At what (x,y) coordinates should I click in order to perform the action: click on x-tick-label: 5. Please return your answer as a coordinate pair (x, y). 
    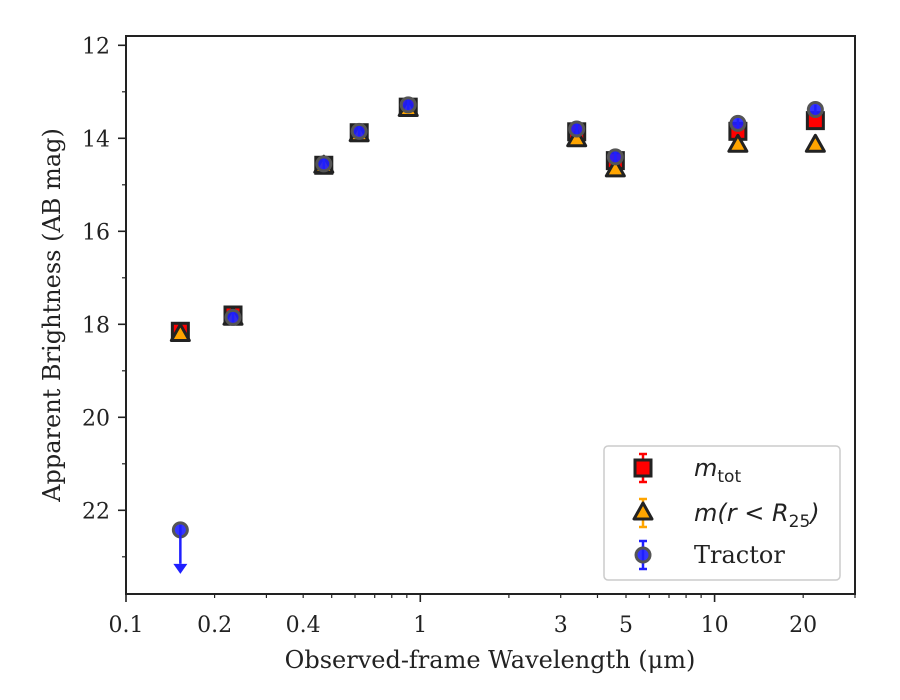
    Looking at the image, I should click on (626, 625).